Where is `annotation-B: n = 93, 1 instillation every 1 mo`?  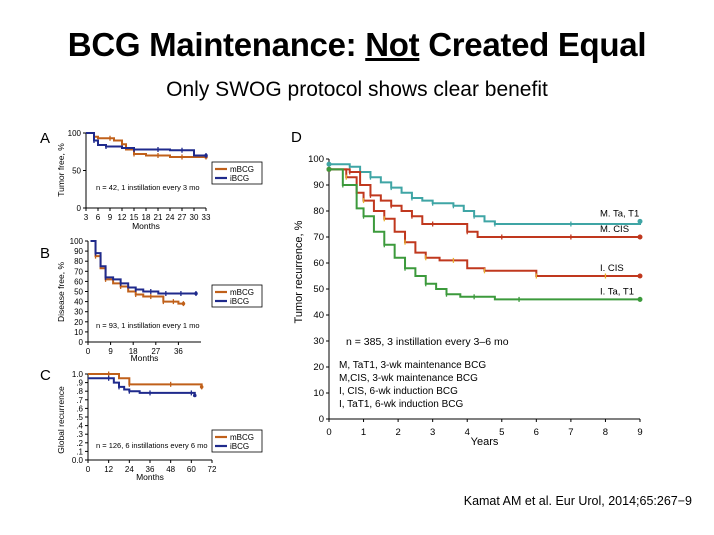
annotation-B: n = 93, 1 instillation every 1 mo is located at coordinates (148, 325).